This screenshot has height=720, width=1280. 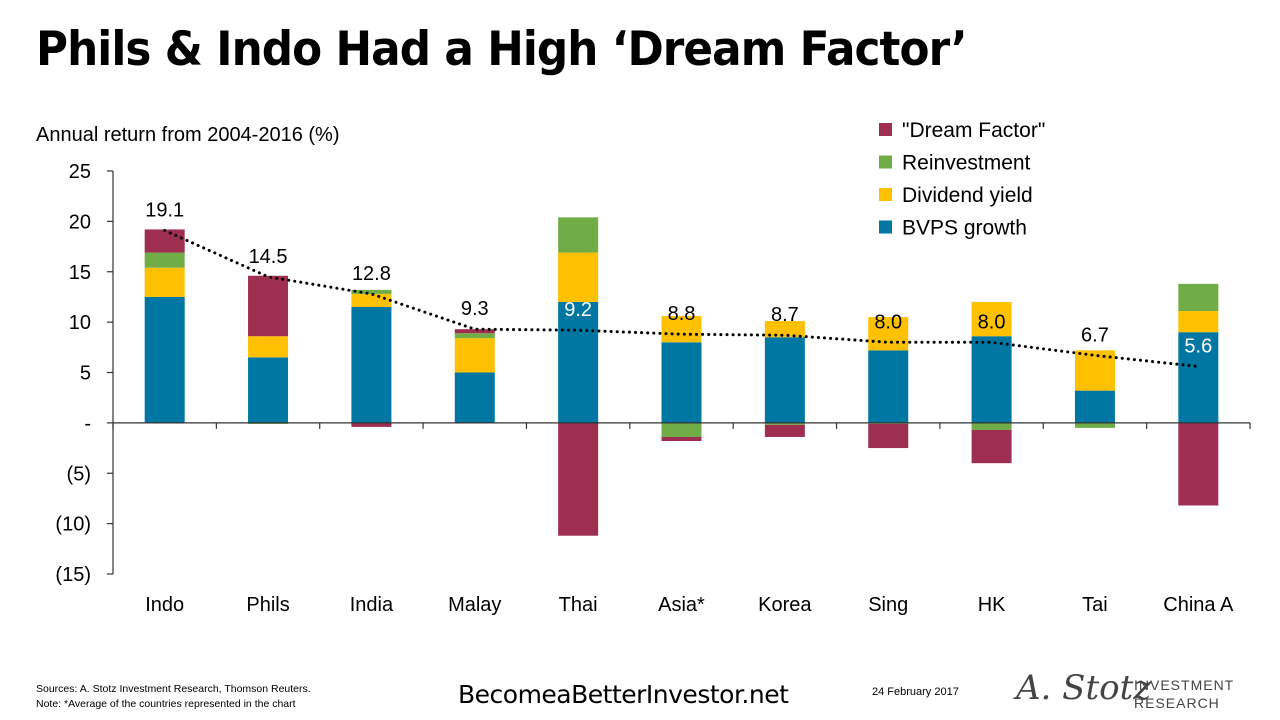 I want to click on total-data-label: 12.8, so click(x=371, y=274).